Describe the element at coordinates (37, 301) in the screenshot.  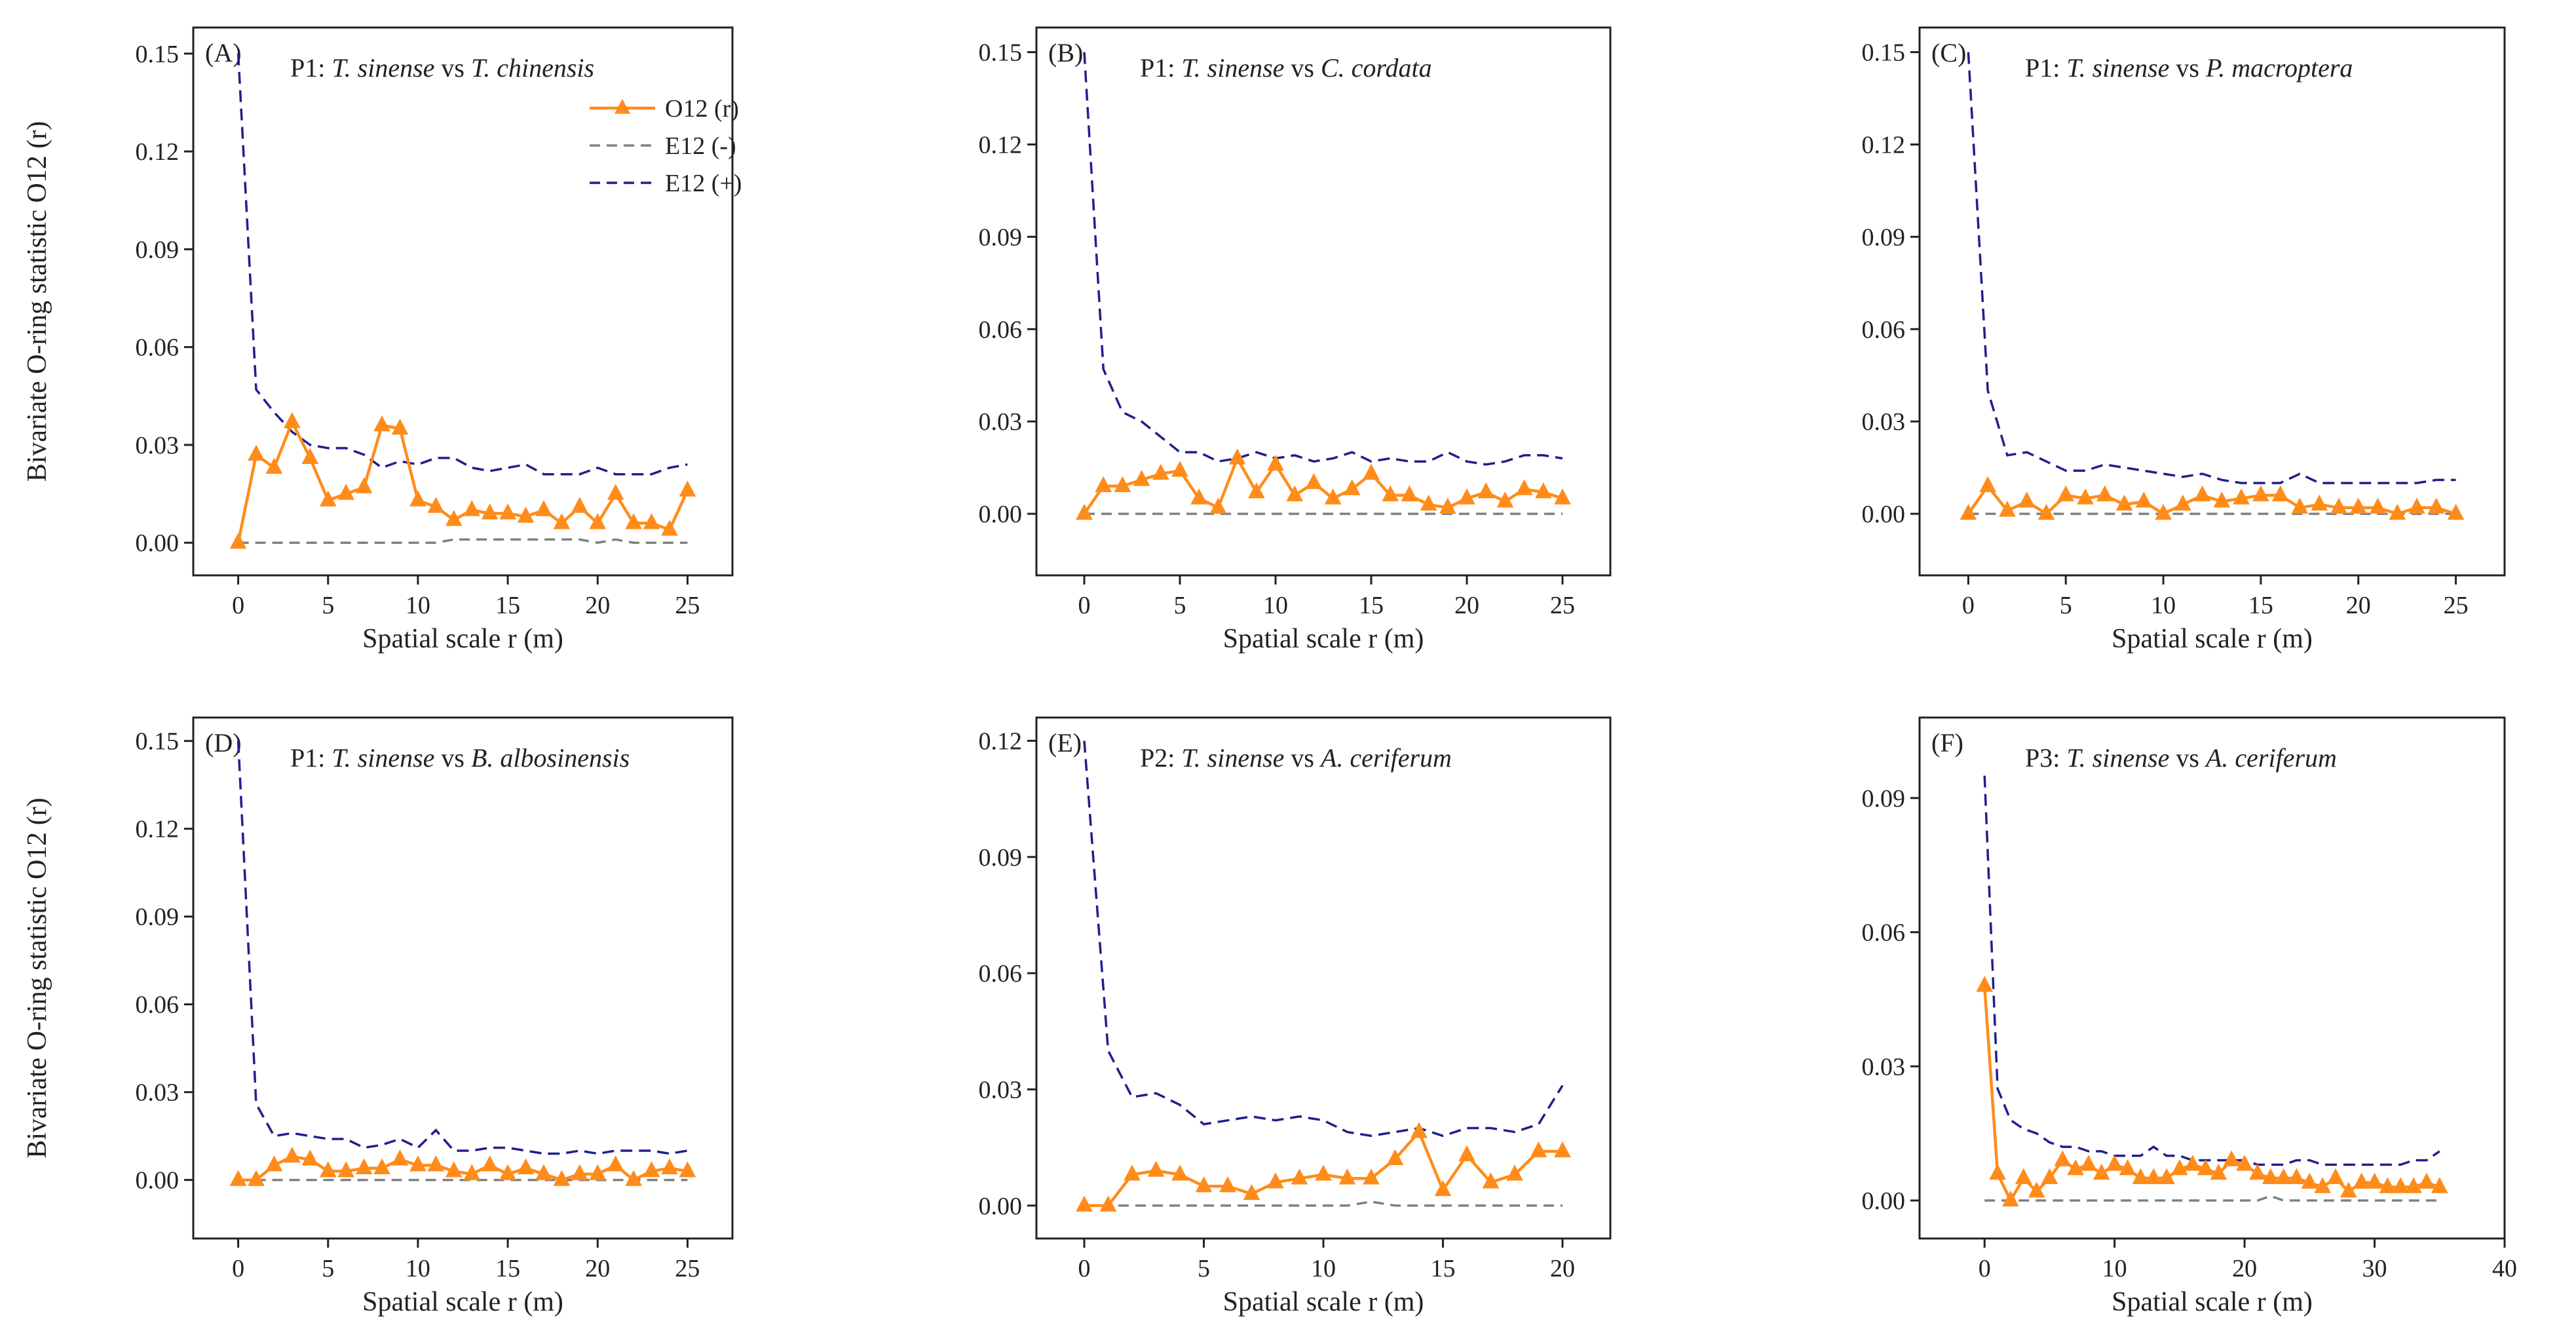
I see `y-axis-title: Bivariate O-ring statistic O12 (r)` at that location.